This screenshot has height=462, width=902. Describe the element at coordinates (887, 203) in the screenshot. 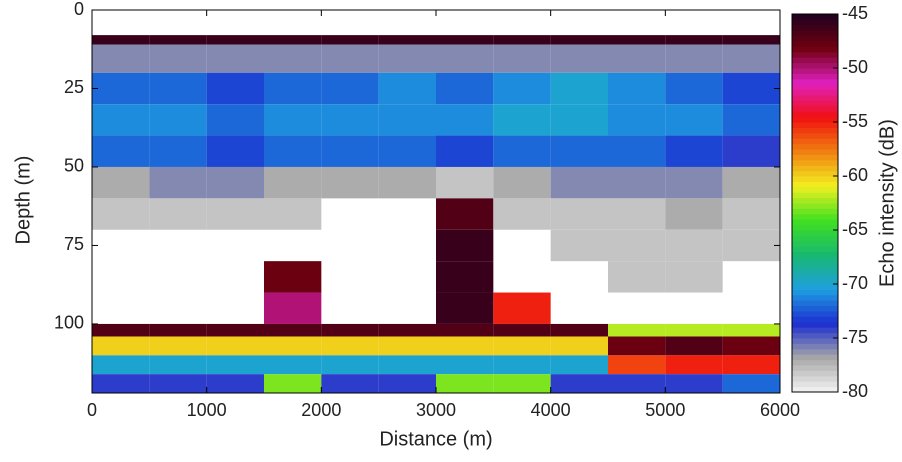

I see `colorbar-label: Echo intensity (dB)` at that location.